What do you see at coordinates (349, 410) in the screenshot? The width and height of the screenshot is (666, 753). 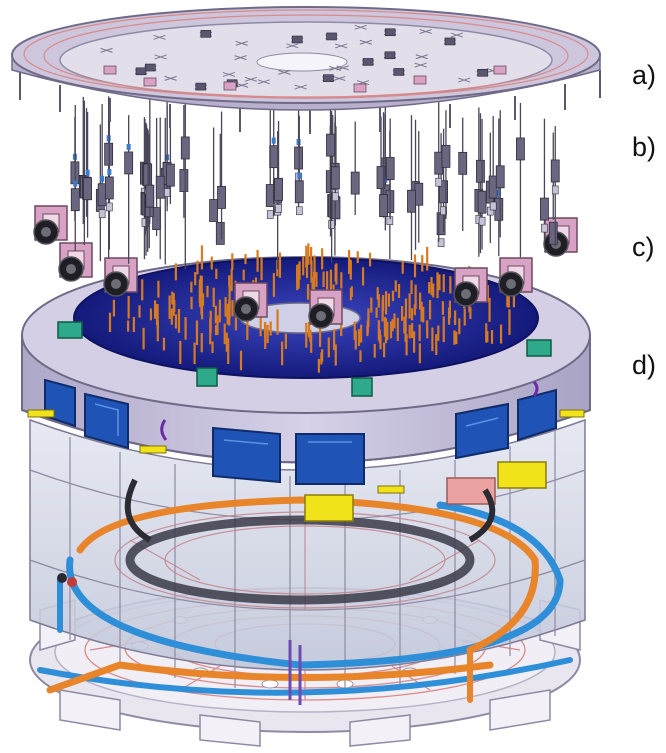 I see `purple-fittings` at bounding box center [349, 410].